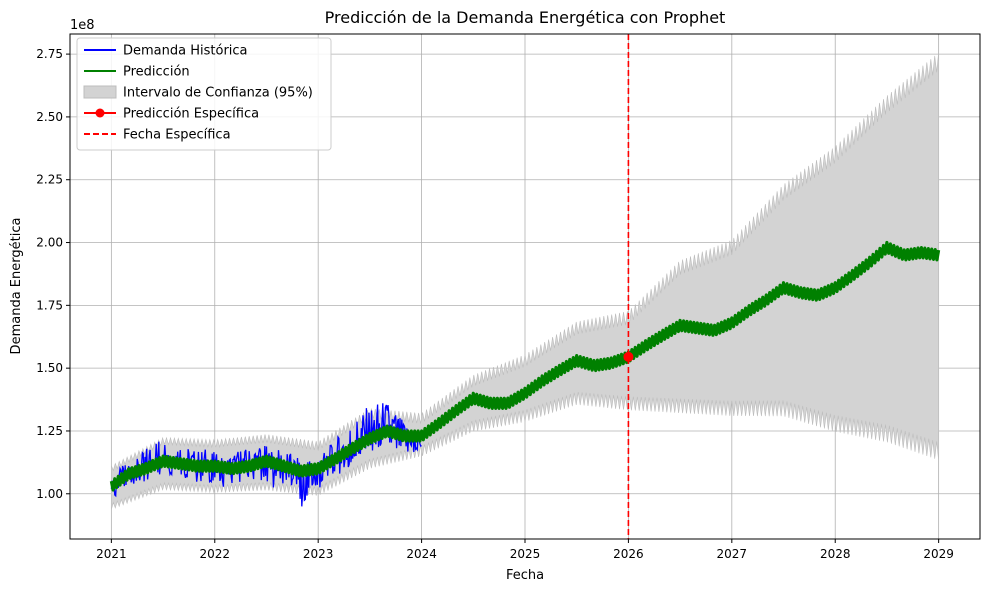  What do you see at coordinates (16, 286) in the screenshot?
I see `y-axis-label: Demanda Energética` at bounding box center [16, 286].